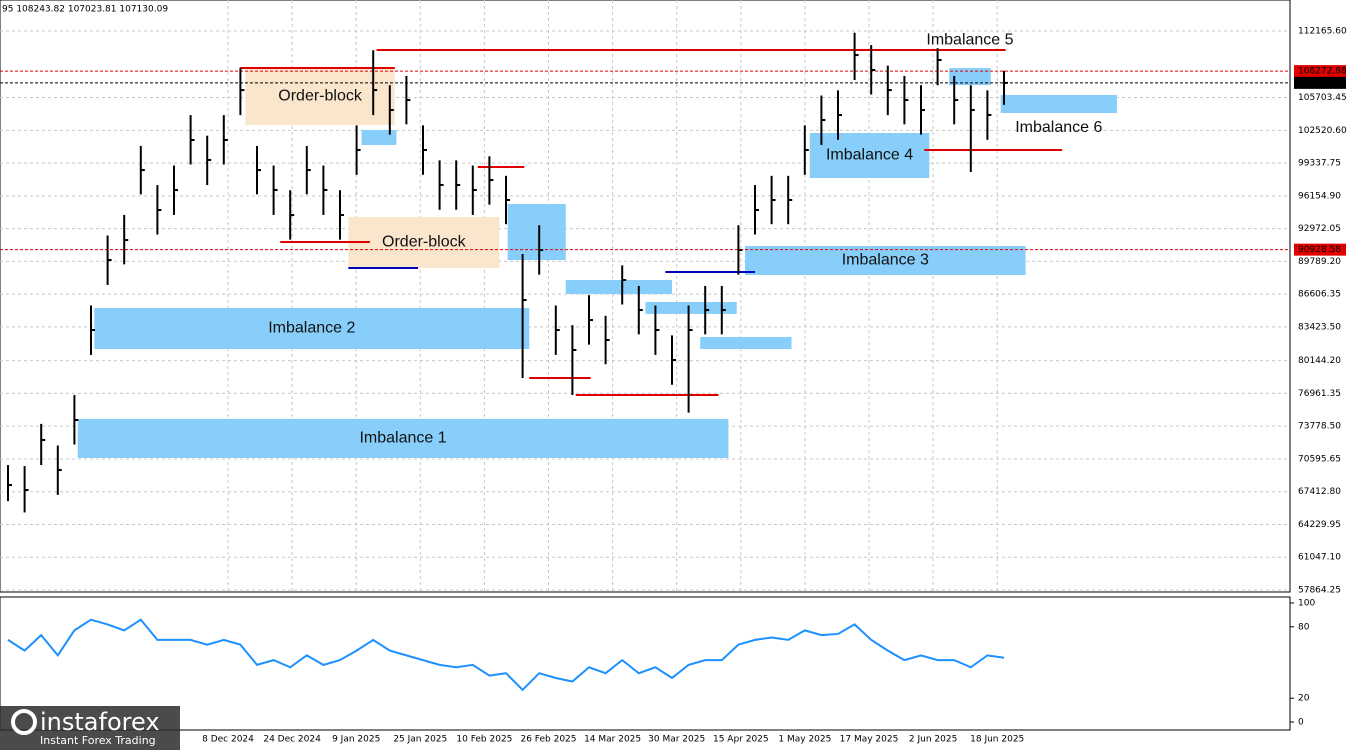 This screenshot has height=754, width=1350. I want to click on x-tick-label: 26 Feb 2025, so click(548, 740).